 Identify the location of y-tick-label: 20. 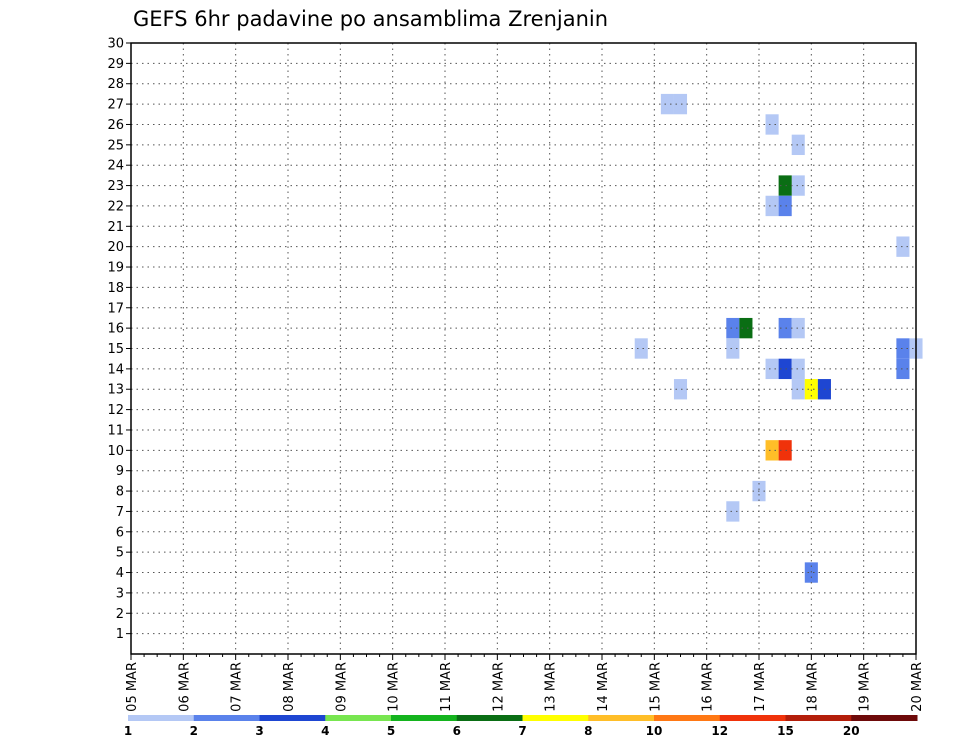
(115, 247).